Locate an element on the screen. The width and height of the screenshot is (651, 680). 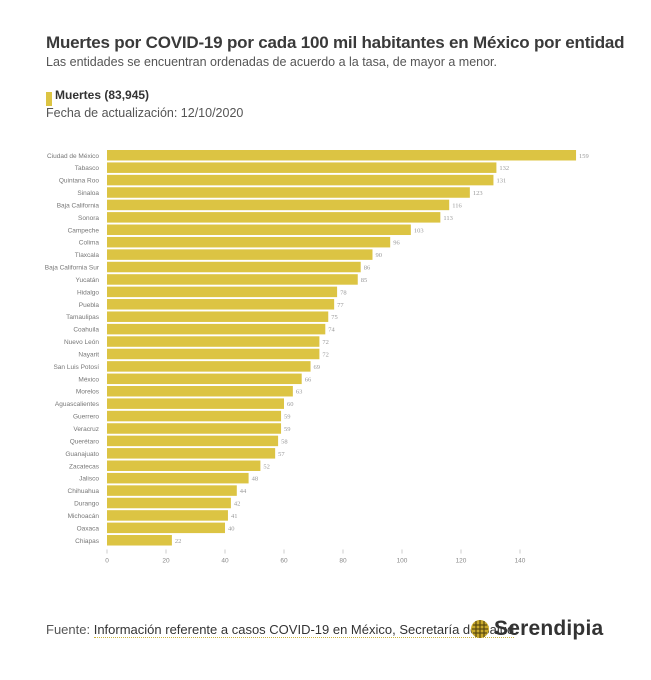
legend: Muertes (83,945) is located at coordinates (97, 97).